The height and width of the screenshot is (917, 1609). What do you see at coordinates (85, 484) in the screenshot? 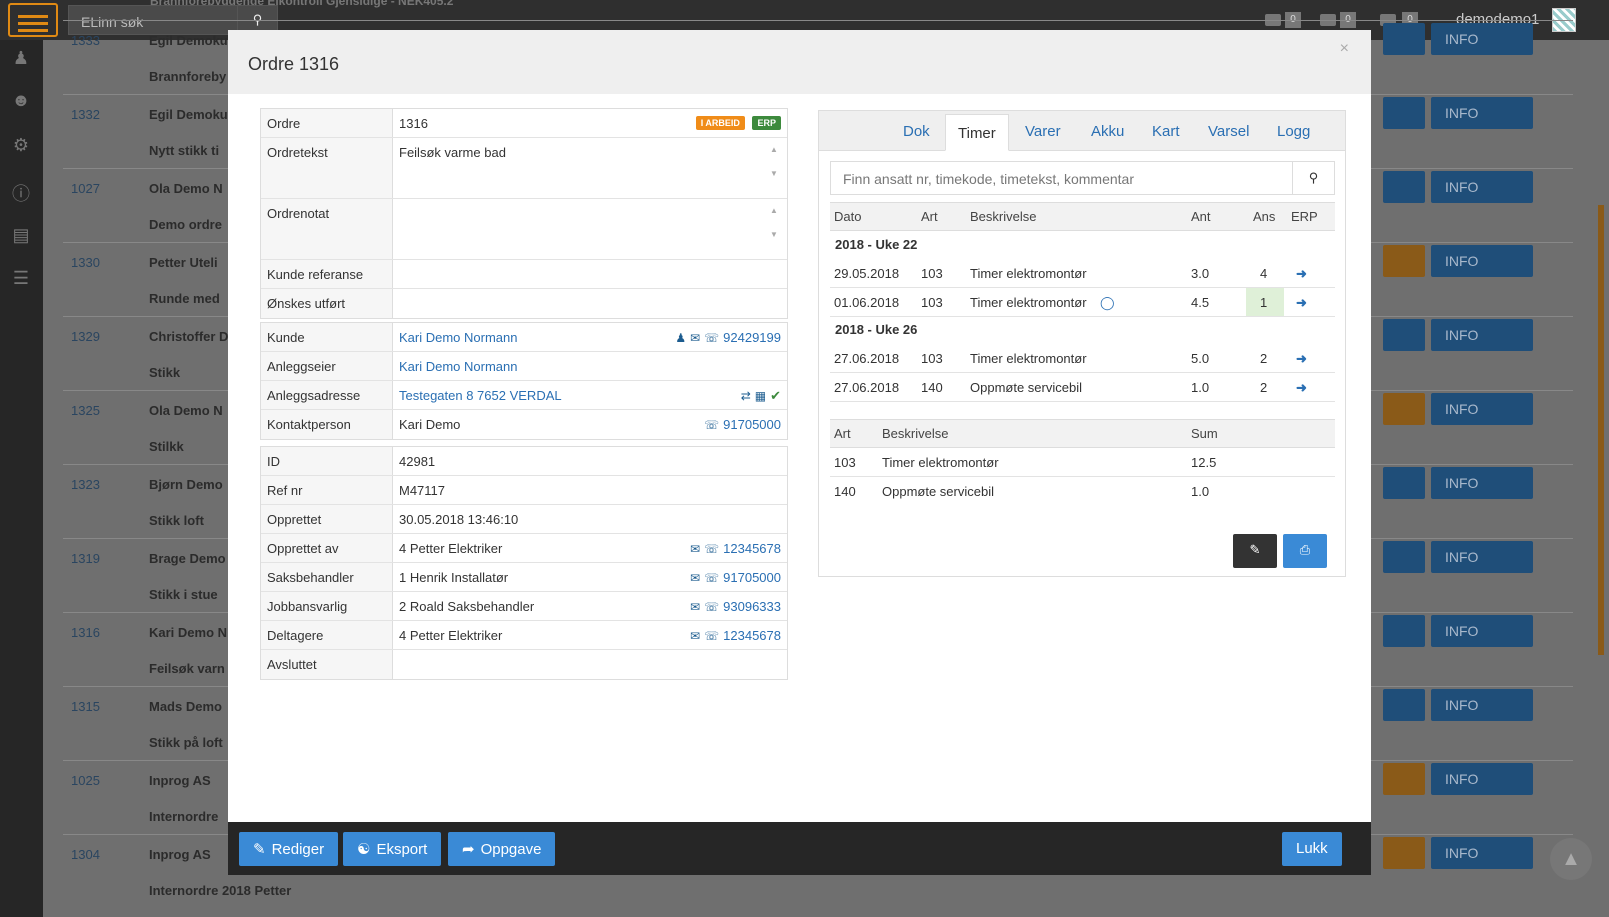
I see `row-id: 1323` at bounding box center [85, 484].